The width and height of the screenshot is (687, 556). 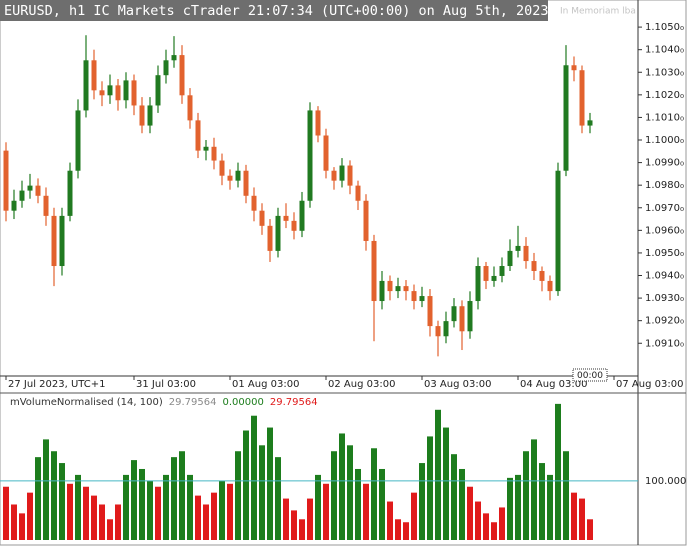 I want to click on y-tick-label: 1.0950₀, so click(x=664, y=253).